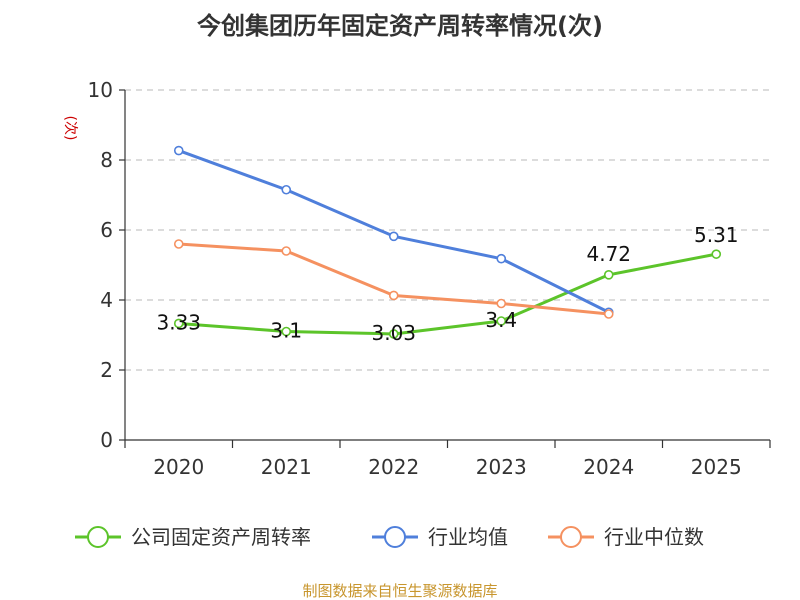 This screenshot has width=800, height=600. I want to click on x-tick-label: 2021, so click(286, 467).